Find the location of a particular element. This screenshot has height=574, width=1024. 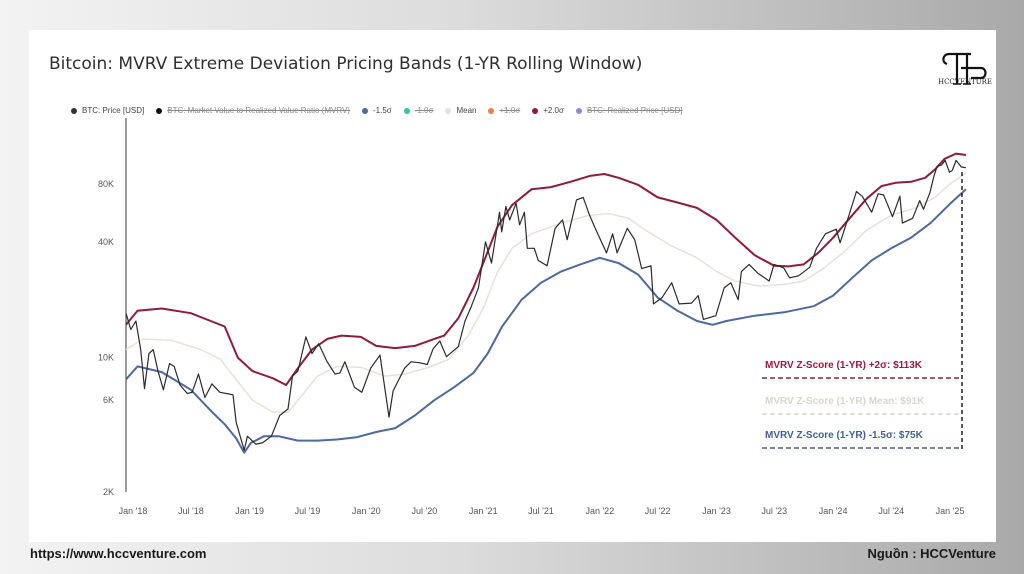

x-tick-label: Jan '24 is located at coordinates (833, 511).